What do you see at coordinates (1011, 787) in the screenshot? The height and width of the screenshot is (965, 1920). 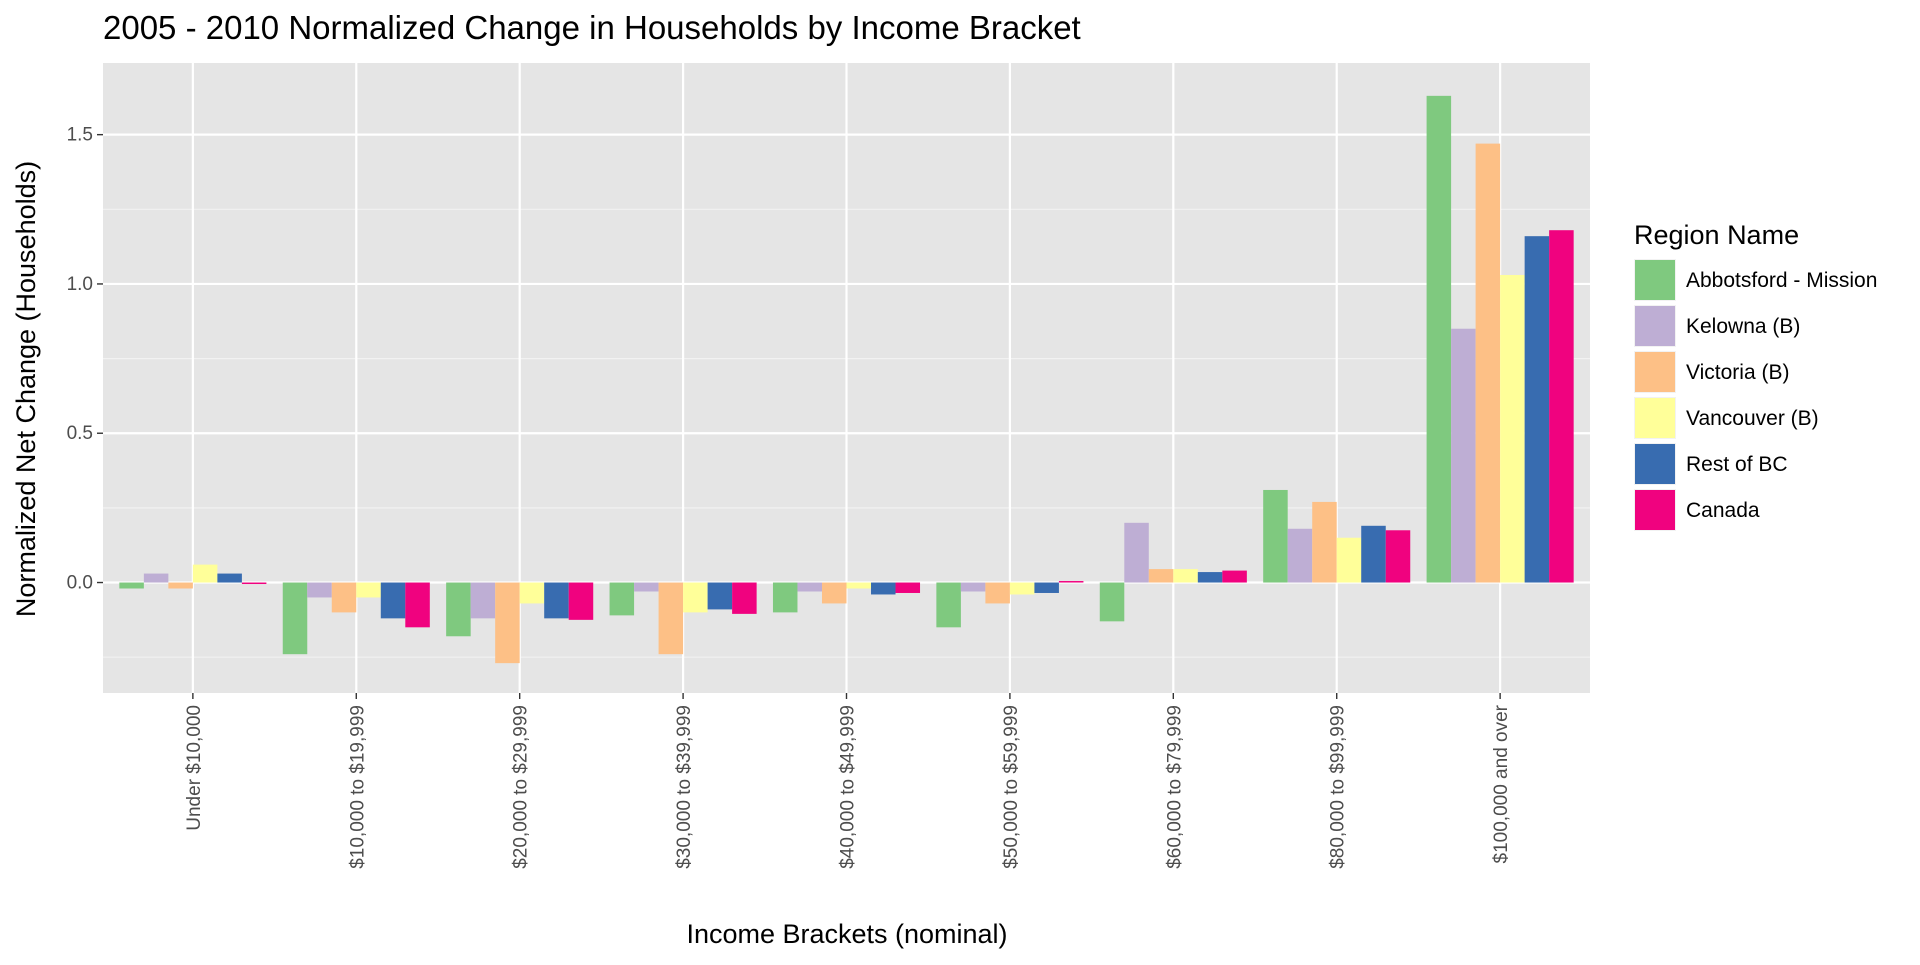 I see `x-tick-label-5: $50,000 to $59,999` at bounding box center [1011, 787].